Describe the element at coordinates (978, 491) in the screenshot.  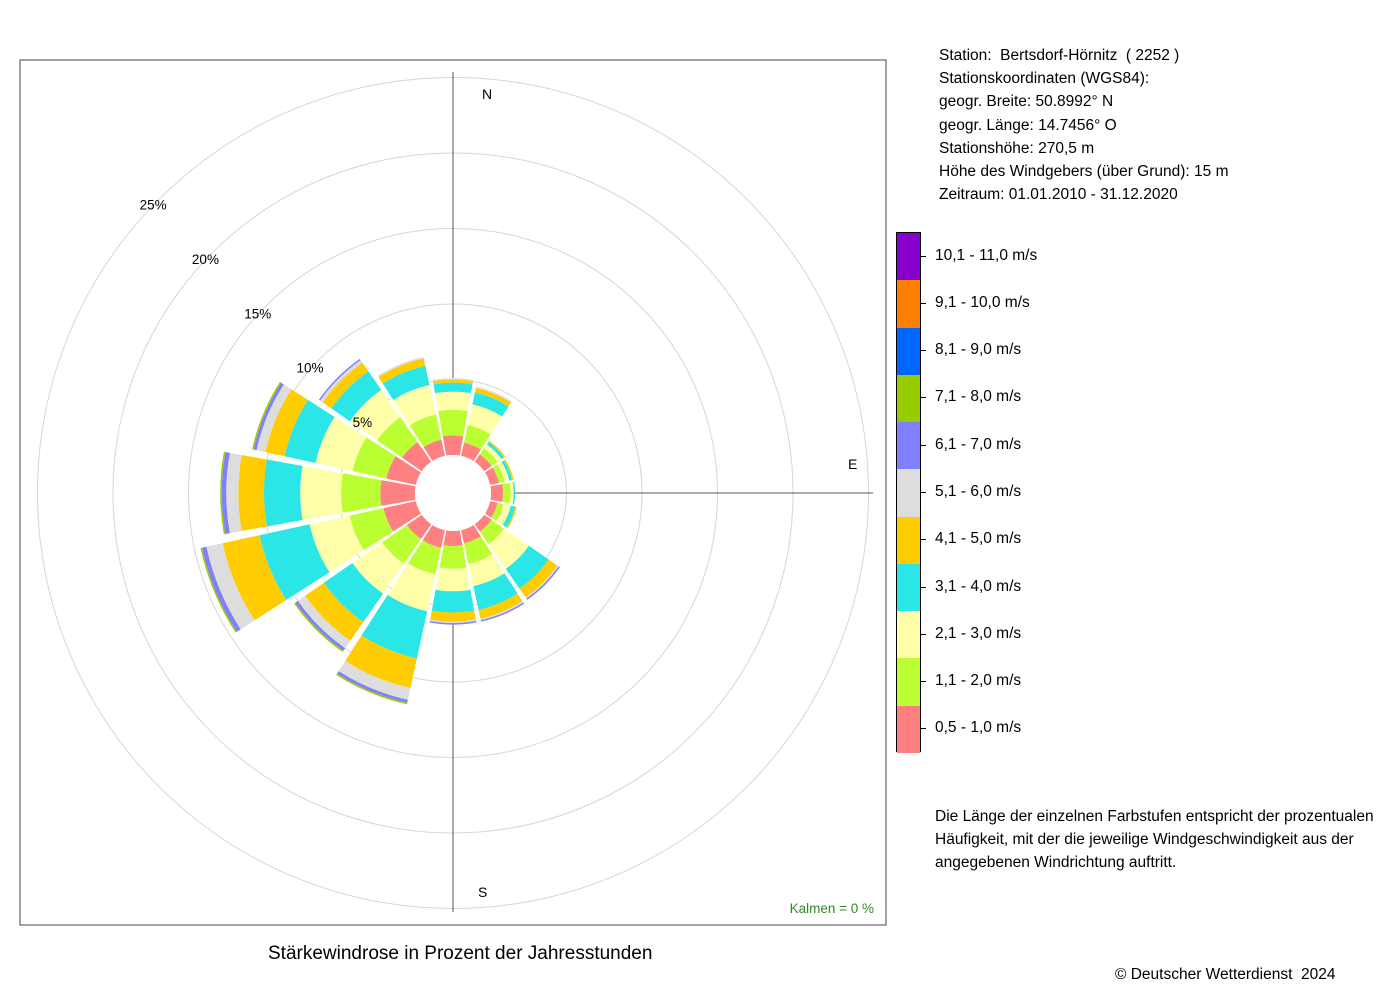
I see `legend-label-6: 5,1 - 6,0 m/s` at that location.